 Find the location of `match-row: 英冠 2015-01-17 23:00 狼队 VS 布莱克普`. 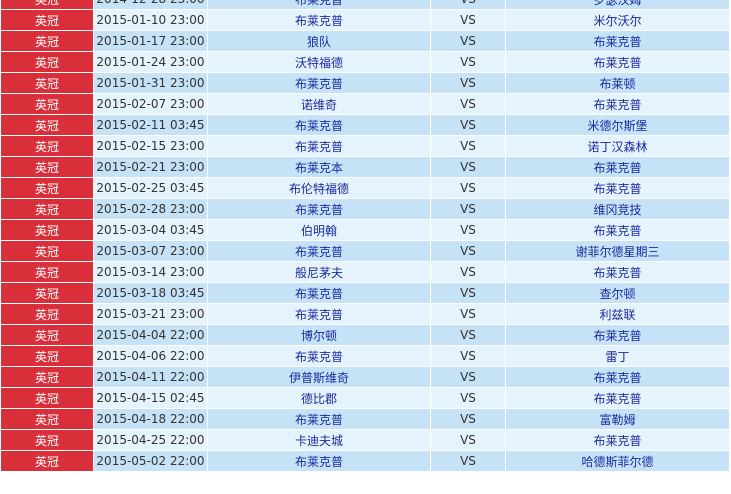

match-row: 英冠 2015-01-17 23:00 狼队 VS 布莱克普 is located at coordinates (365, 41).